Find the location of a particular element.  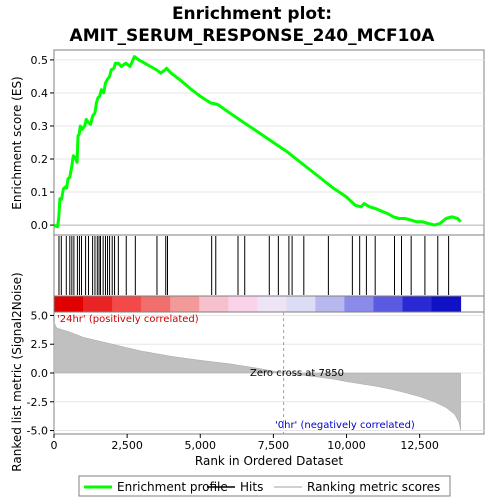

metric-y-tick-label: 0.0 is located at coordinates (40, 373).